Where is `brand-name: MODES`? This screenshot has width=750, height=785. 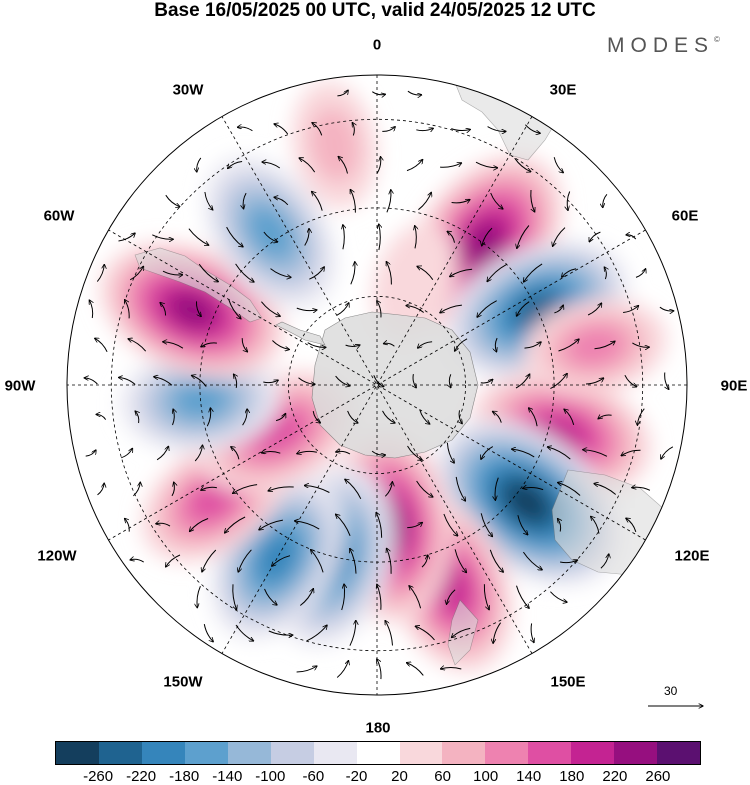
brand-name: MODES is located at coordinates (661, 45).